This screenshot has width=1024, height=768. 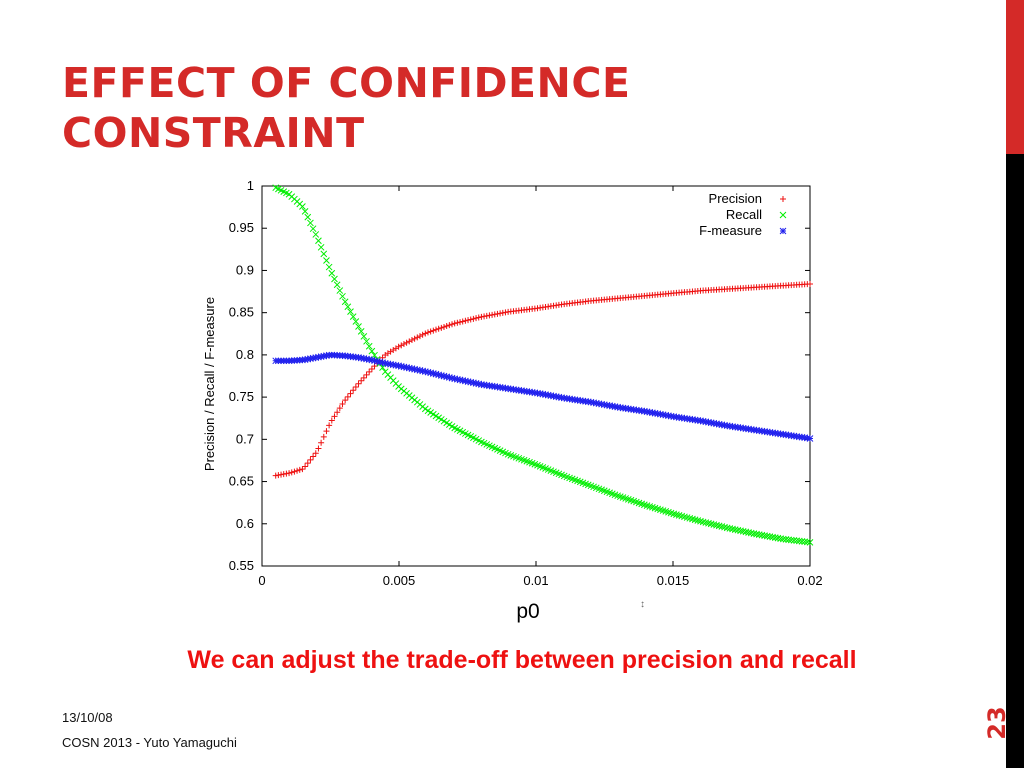 What do you see at coordinates (543, 396) in the screenshot?
I see `series-f-measure` at bounding box center [543, 396].